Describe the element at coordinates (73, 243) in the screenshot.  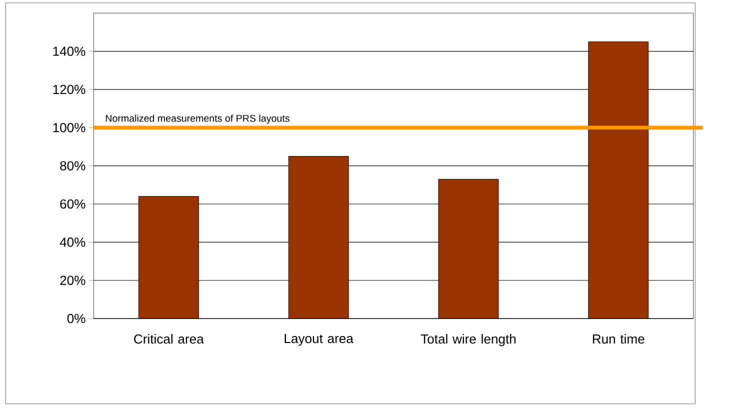
I see `y-tick-label: 40%` at that location.